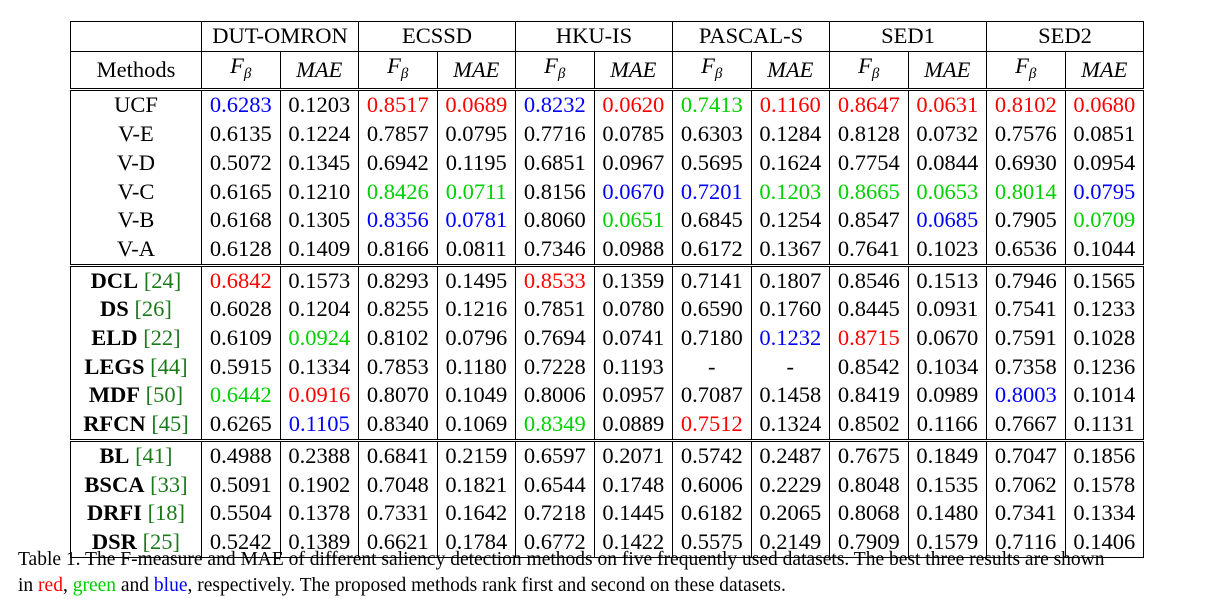  I want to click on method-cell-legs: LEGS [44], so click(136, 367).